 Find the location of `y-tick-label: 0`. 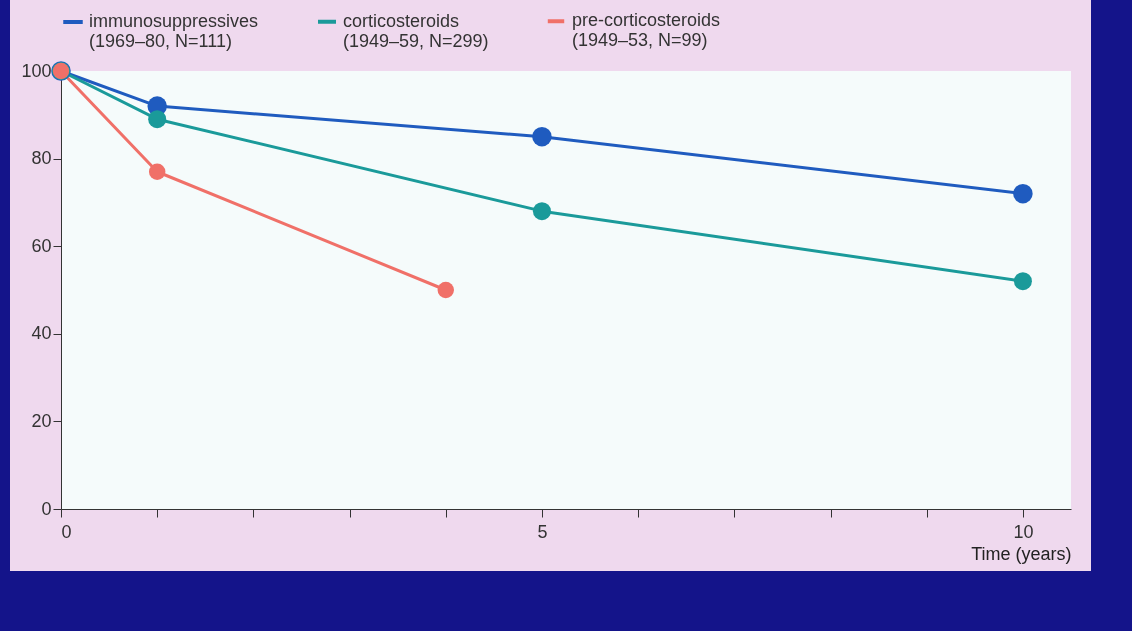

y-tick-label: 0 is located at coordinates (46, 508).